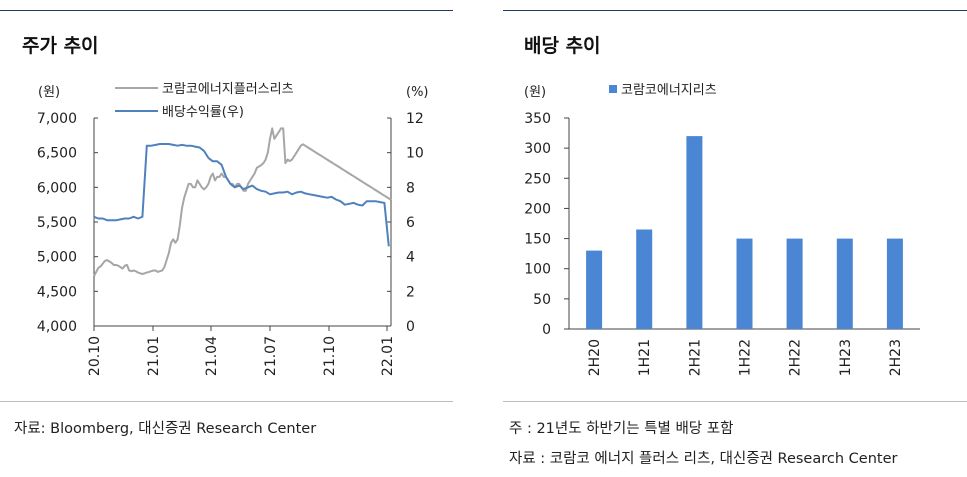 This screenshot has height=477, width=967. I want to click on right-y-tick-label: 2, so click(410, 292).